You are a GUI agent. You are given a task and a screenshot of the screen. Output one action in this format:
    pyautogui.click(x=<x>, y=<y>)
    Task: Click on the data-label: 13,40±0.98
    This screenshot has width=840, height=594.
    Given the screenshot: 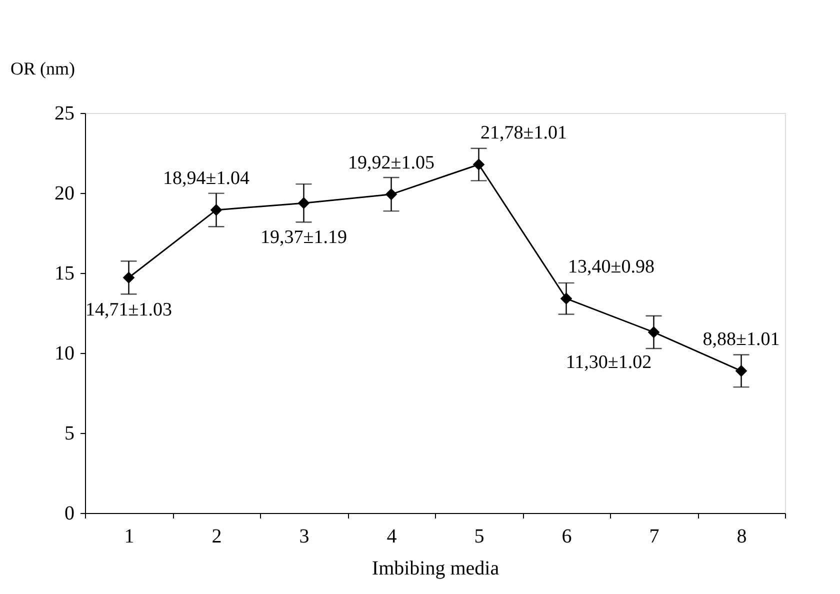 What is the action you would take?
    pyautogui.click(x=611, y=267)
    